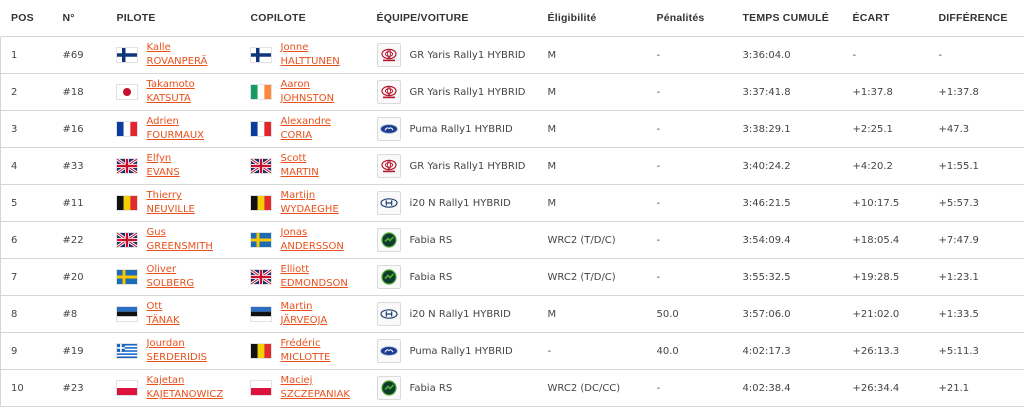 The image size is (1024, 417). Describe the element at coordinates (180, 240) in the screenshot. I see `driver-link: Gus GREENSMITH` at that location.